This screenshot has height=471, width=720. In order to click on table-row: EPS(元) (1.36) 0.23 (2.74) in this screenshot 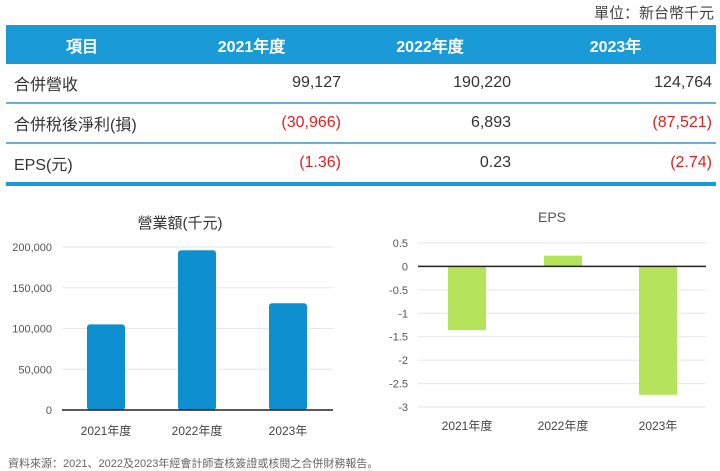, I will do `click(361, 164)`.